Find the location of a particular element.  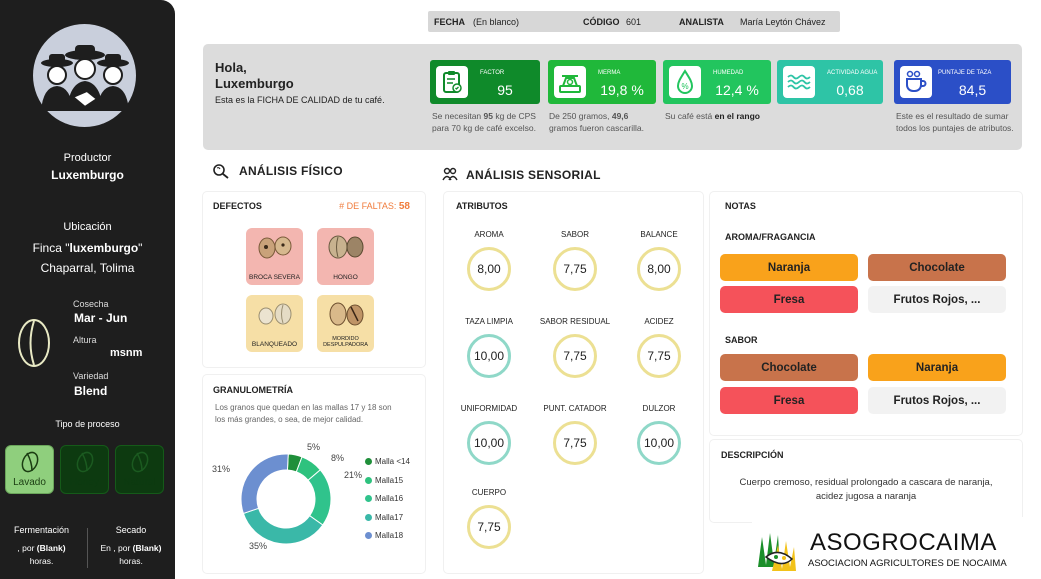

people-icon is located at coordinates (450, 174).